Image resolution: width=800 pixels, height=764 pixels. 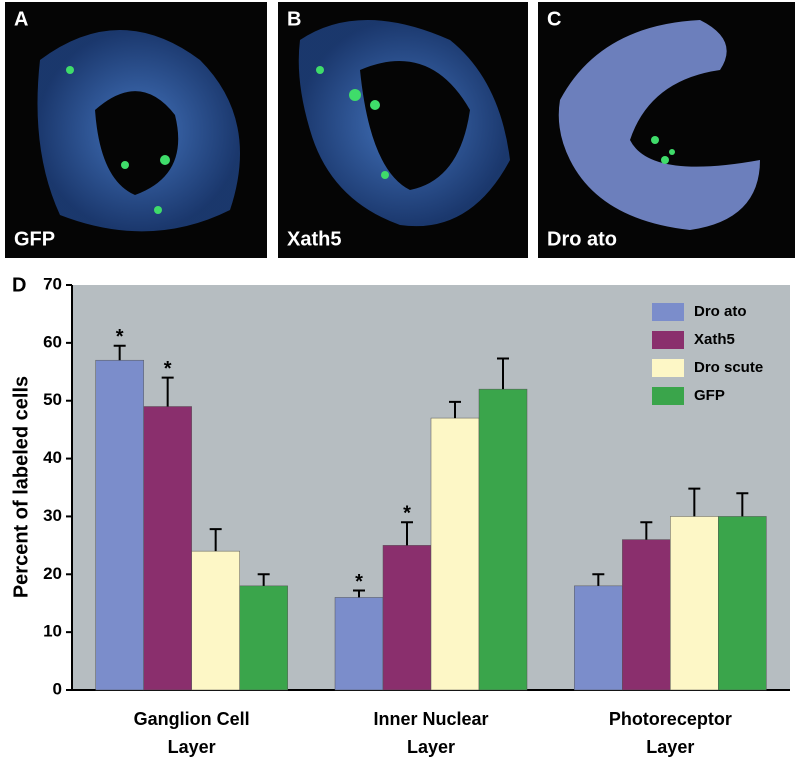 What do you see at coordinates (21, 487) in the screenshot?
I see `y-axis-title: Percent of labeled cells` at bounding box center [21, 487].